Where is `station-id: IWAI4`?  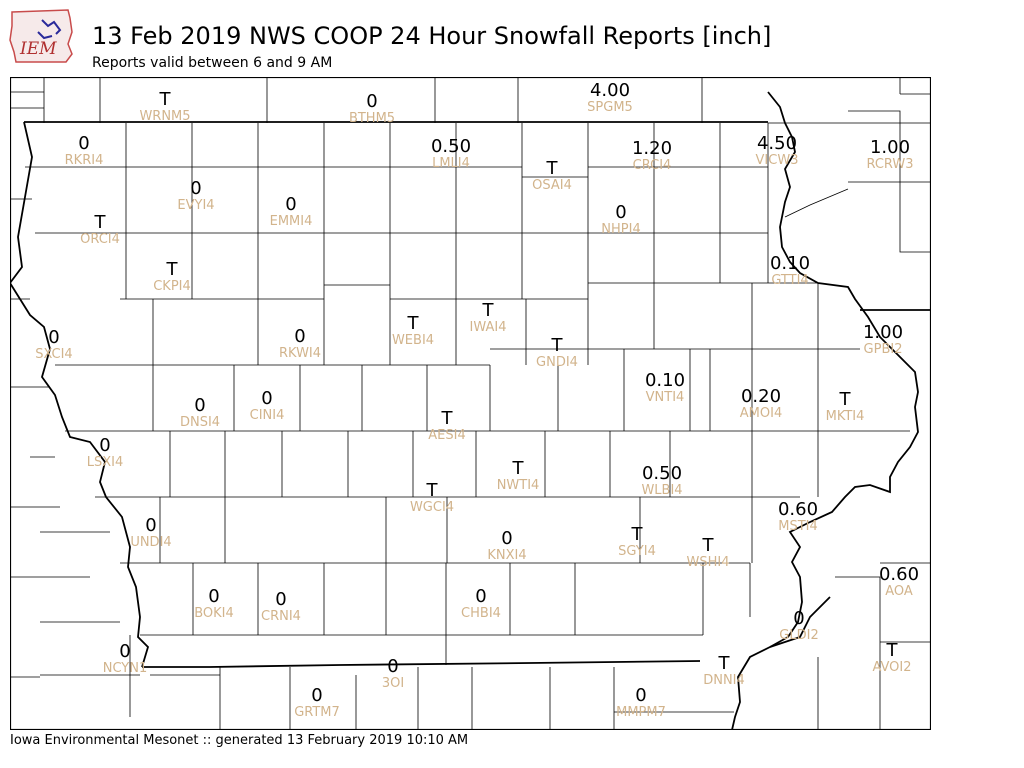 station-id: IWAI4 is located at coordinates (488, 327).